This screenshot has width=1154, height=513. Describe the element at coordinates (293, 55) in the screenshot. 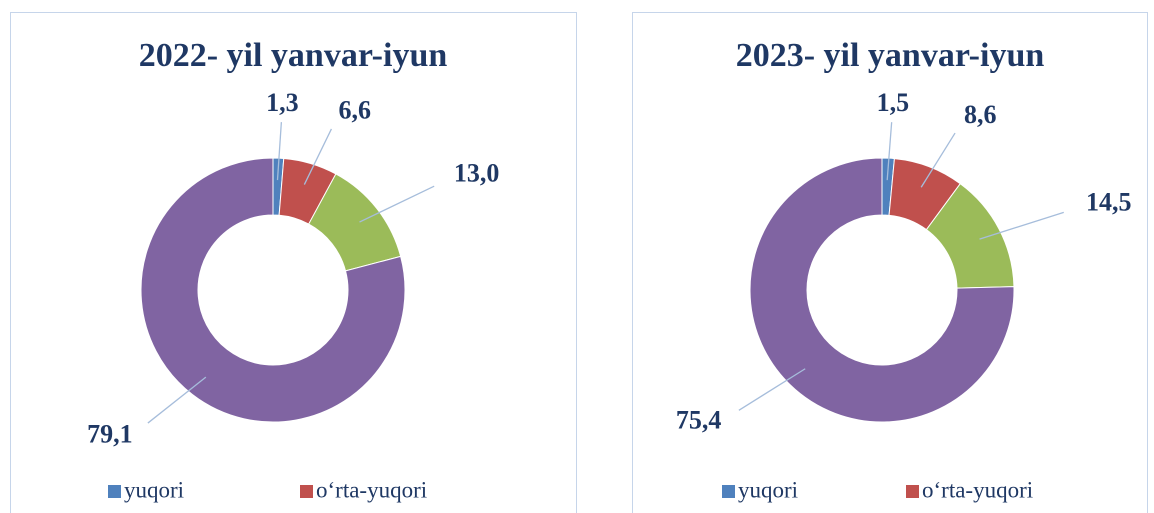

I see `chart-title: 2022- yil yanvar-iyun` at that location.